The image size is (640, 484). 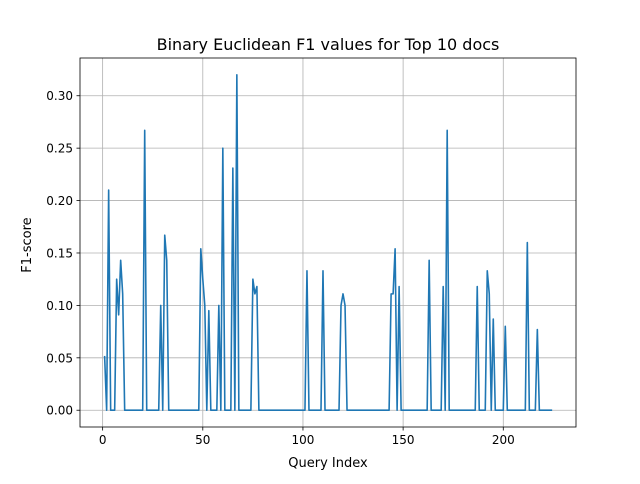 What do you see at coordinates (59, 149) in the screenshot?
I see `y-tick-label: 0.25` at bounding box center [59, 149].